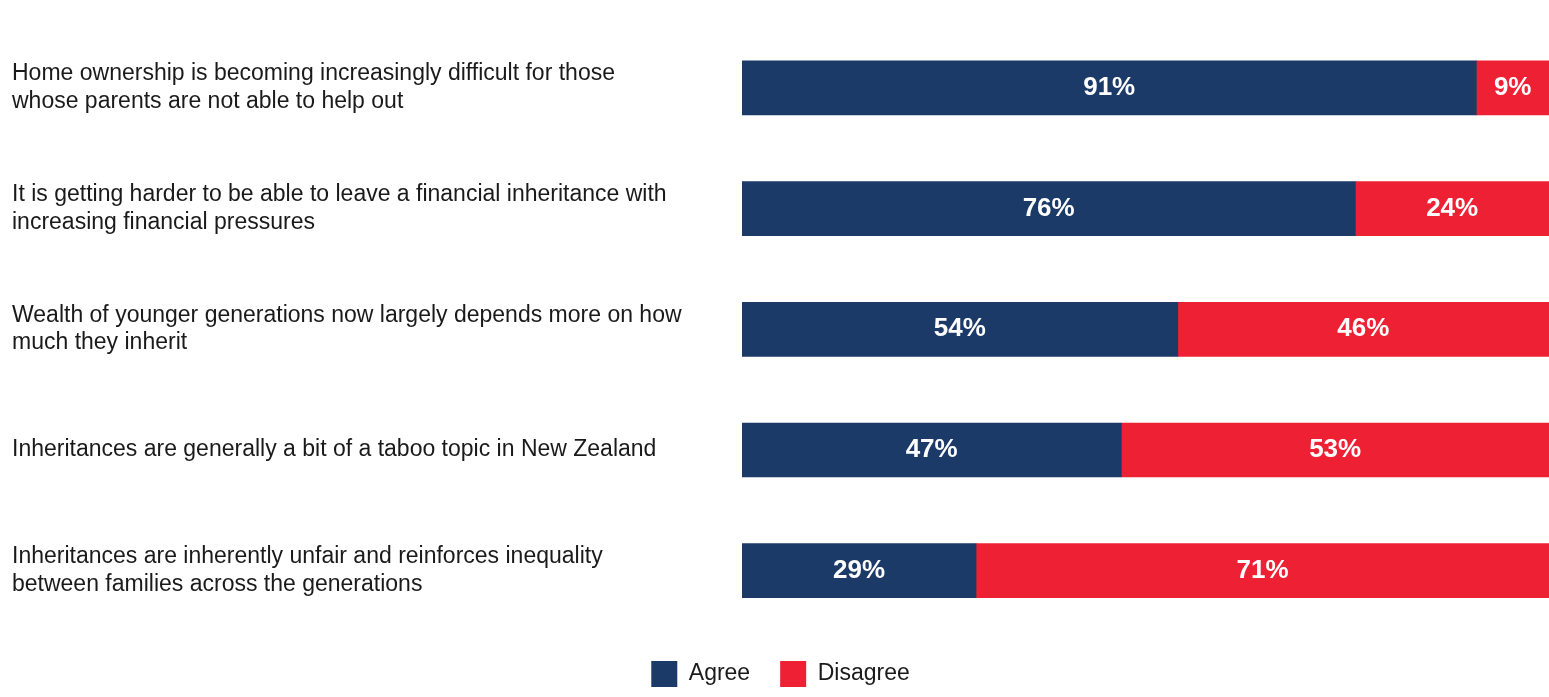 This screenshot has height=697, width=1549. I want to click on data-label: 24%, so click(1452, 206).